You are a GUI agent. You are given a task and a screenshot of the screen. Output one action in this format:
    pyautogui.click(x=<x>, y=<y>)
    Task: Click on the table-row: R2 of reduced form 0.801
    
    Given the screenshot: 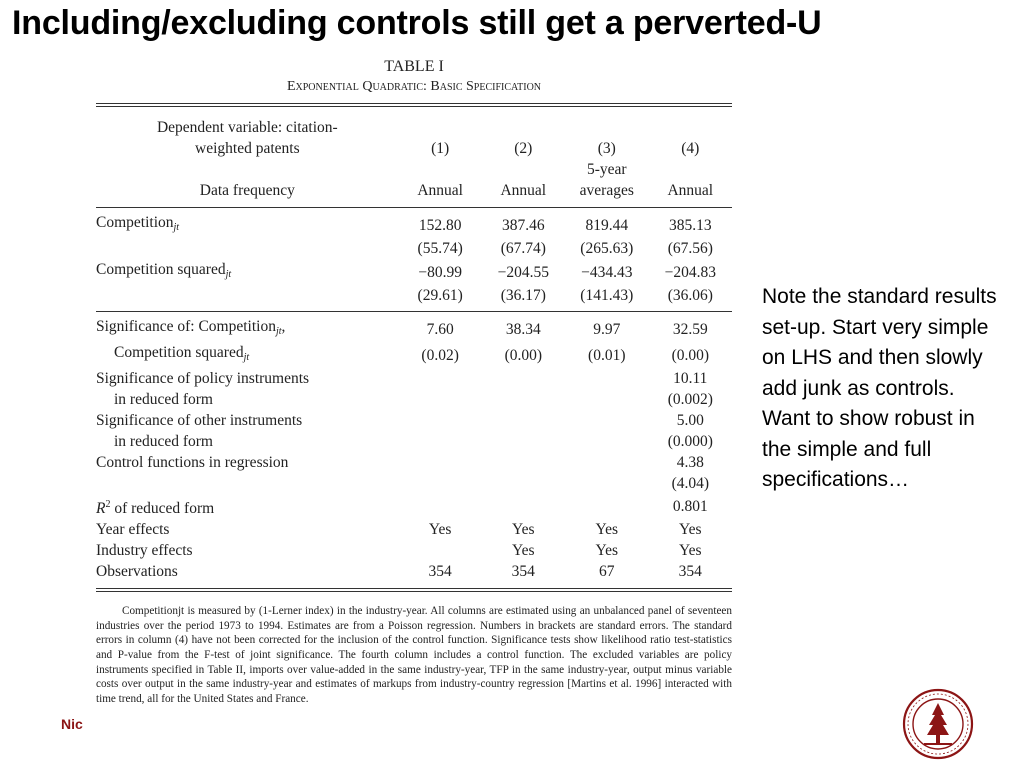 What is the action you would take?
    pyautogui.click(x=414, y=506)
    